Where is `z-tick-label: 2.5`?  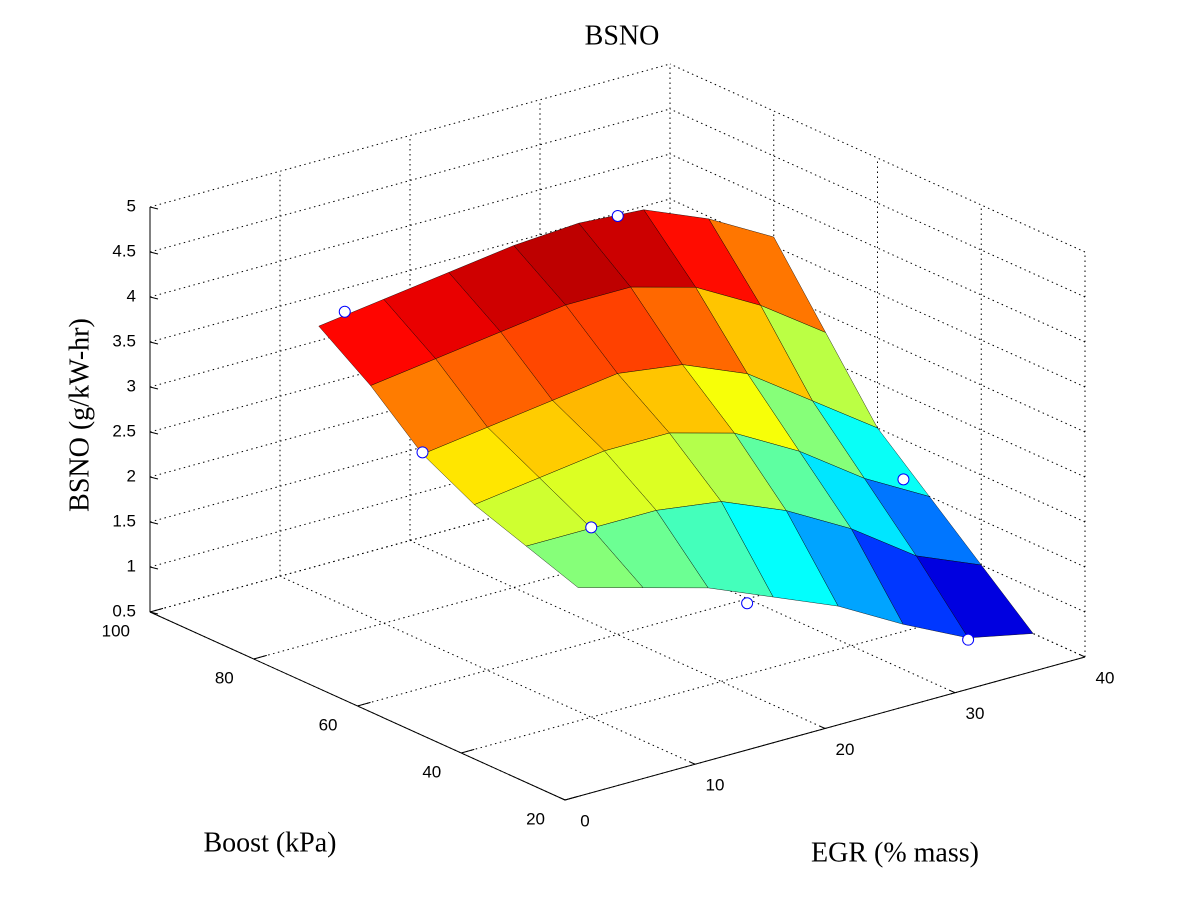 z-tick-label: 2.5 is located at coordinates (124, 430).